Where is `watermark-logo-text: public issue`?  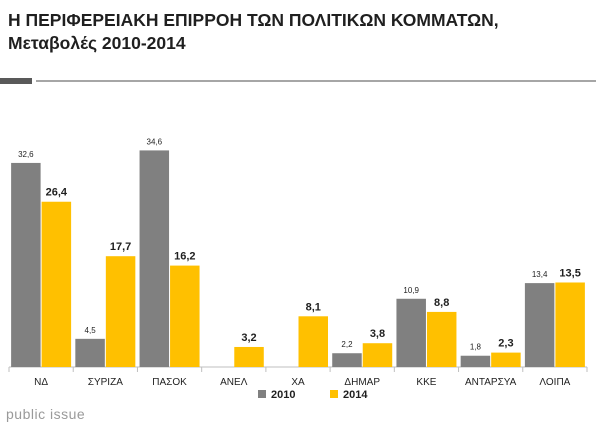
watermark-logo-text: public issue is located at coordinates (46, 414).